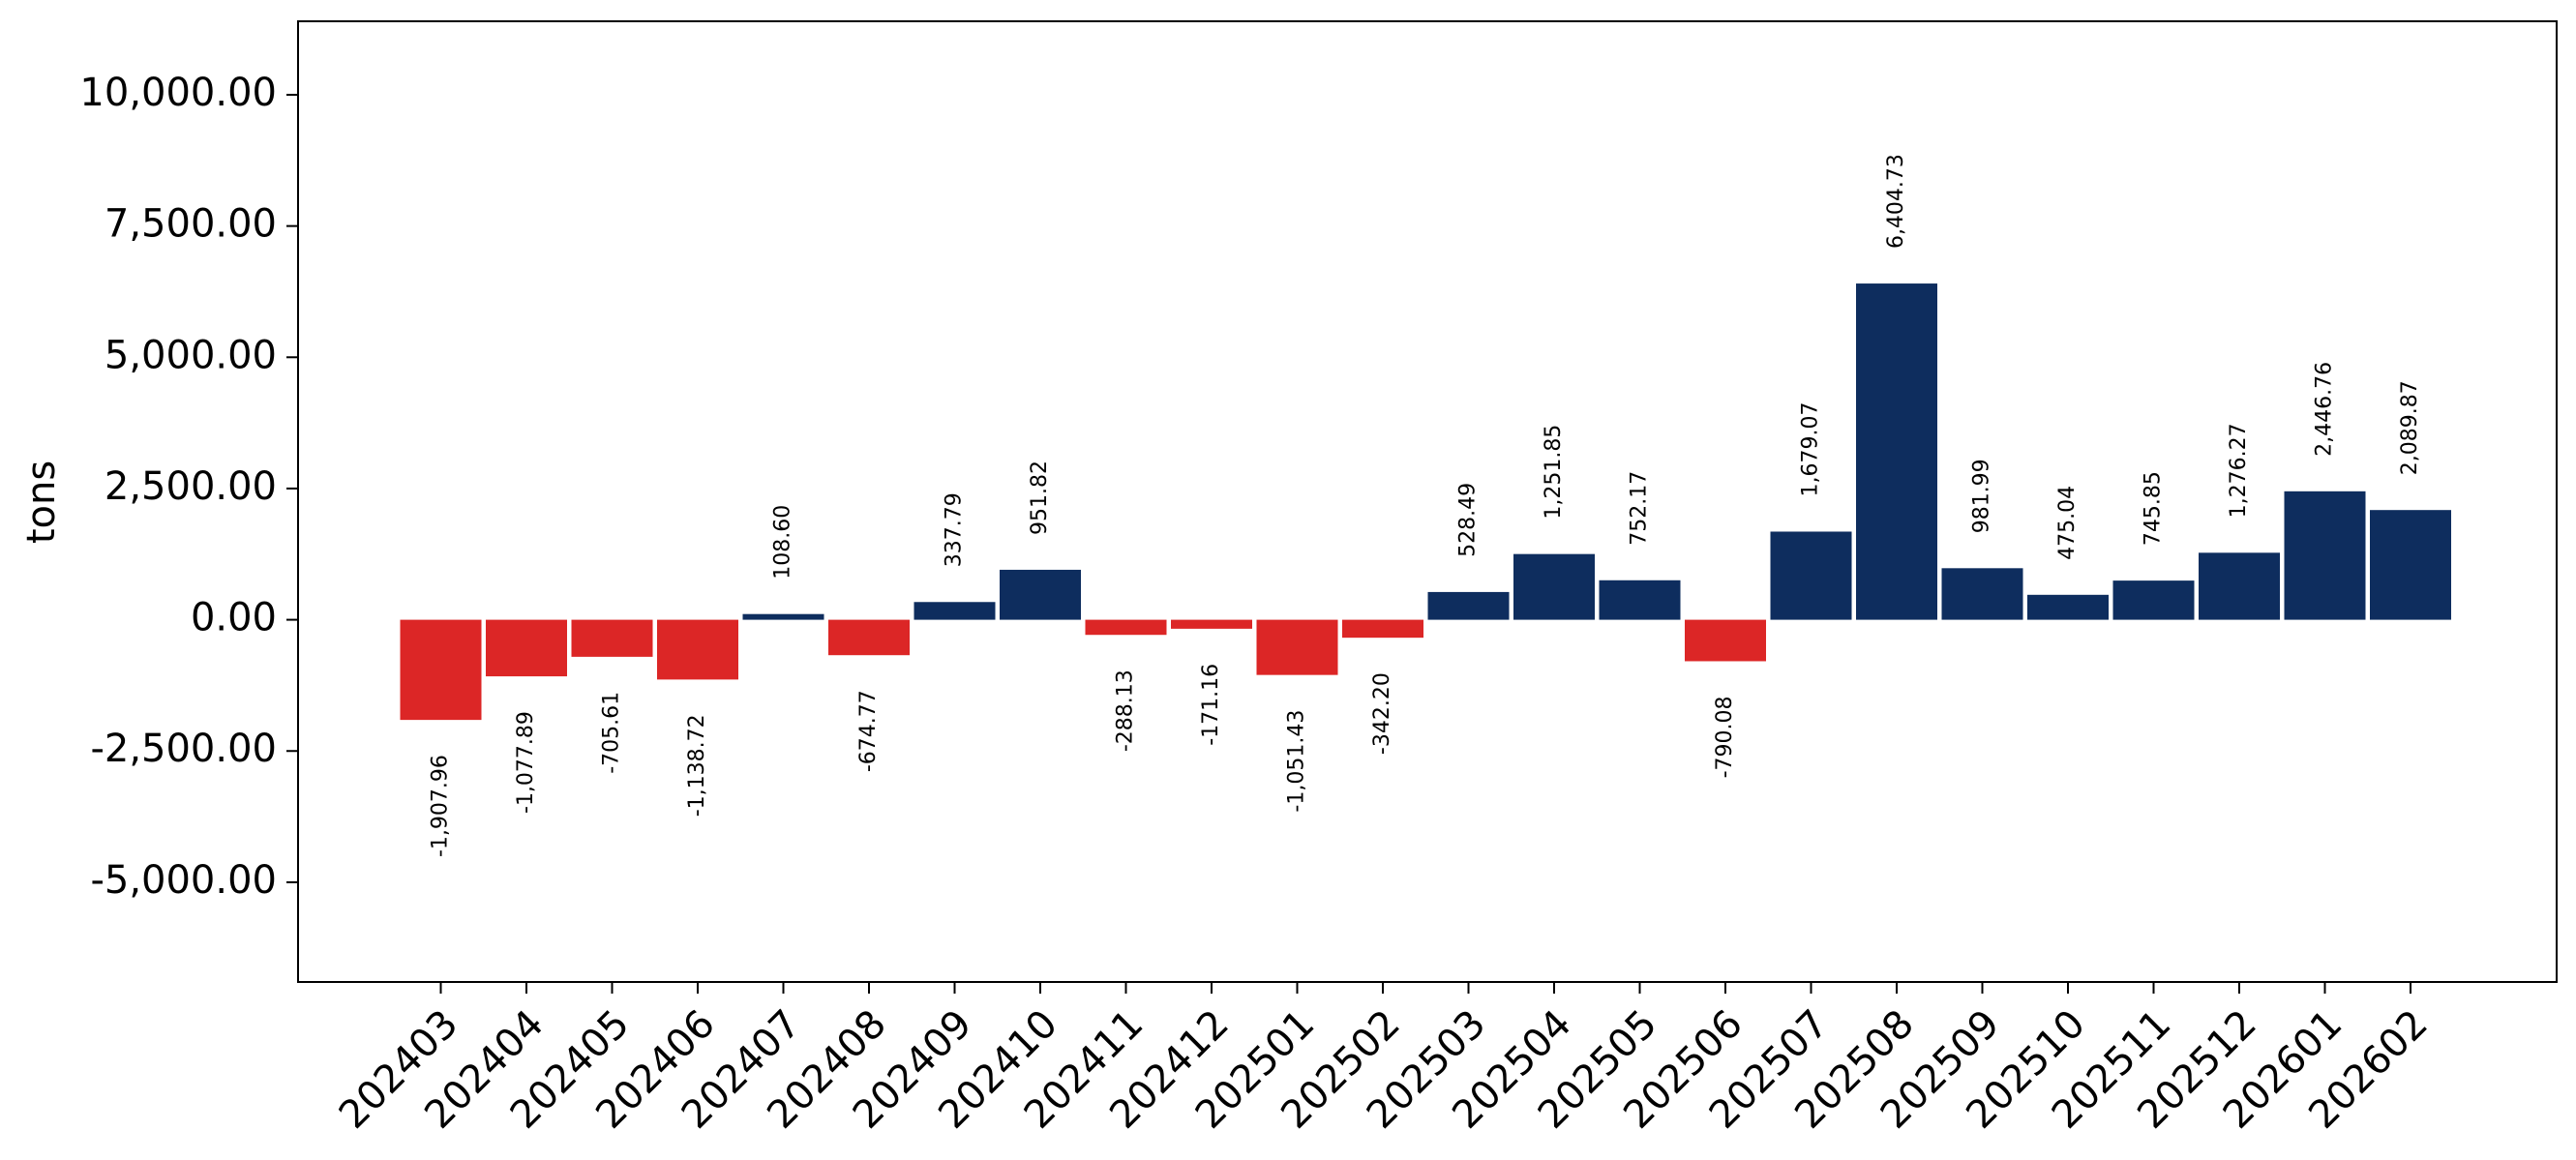  I want to click on y-tick-label: 7,500.00, so click(191, 225).